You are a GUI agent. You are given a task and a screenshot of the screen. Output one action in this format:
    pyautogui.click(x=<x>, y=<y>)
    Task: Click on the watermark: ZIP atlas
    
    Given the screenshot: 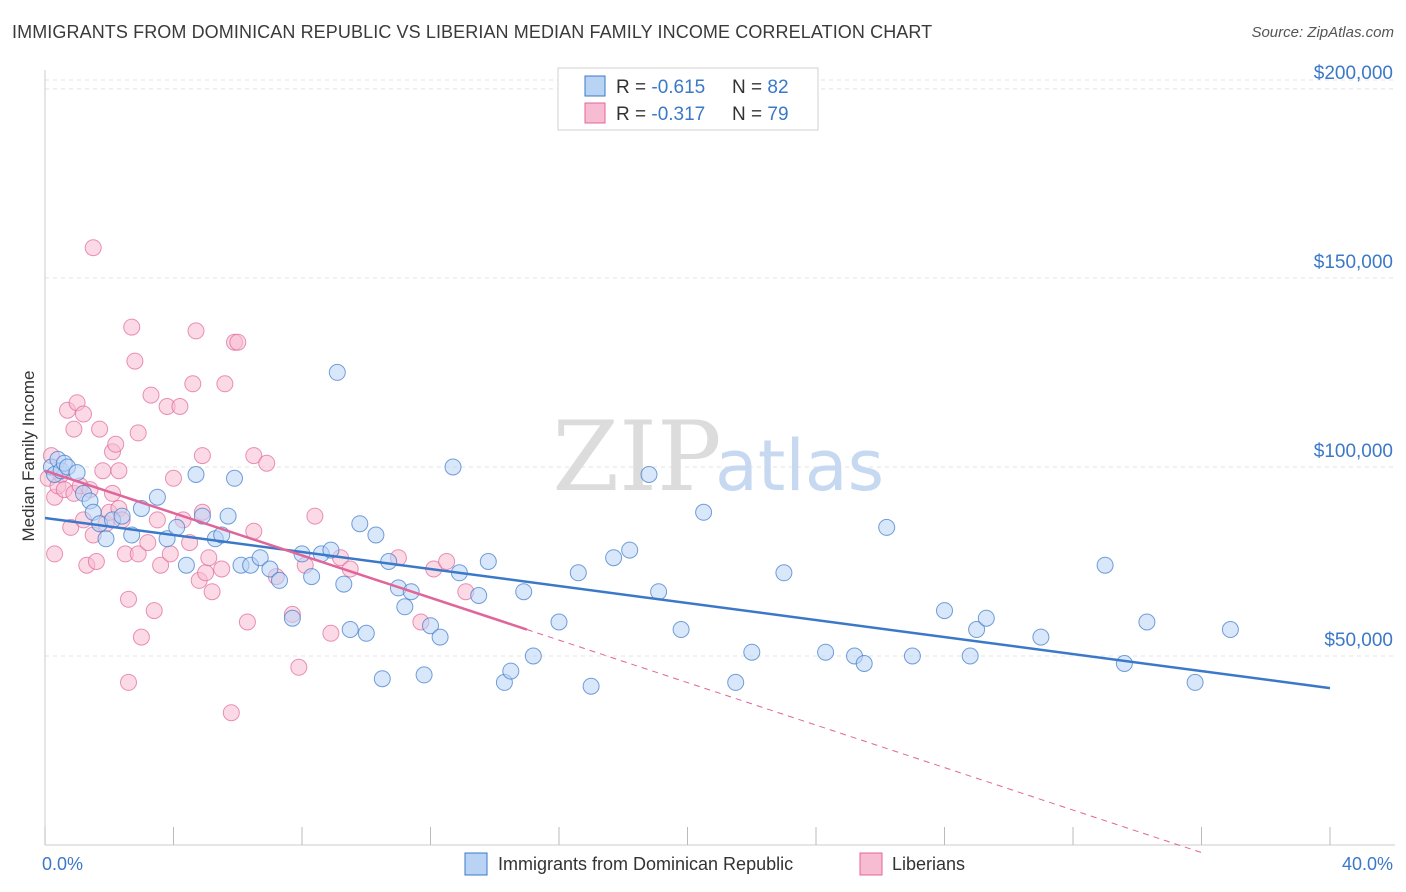 What is the action you would take?
    pyautogui.click(x=718, y=457)
    